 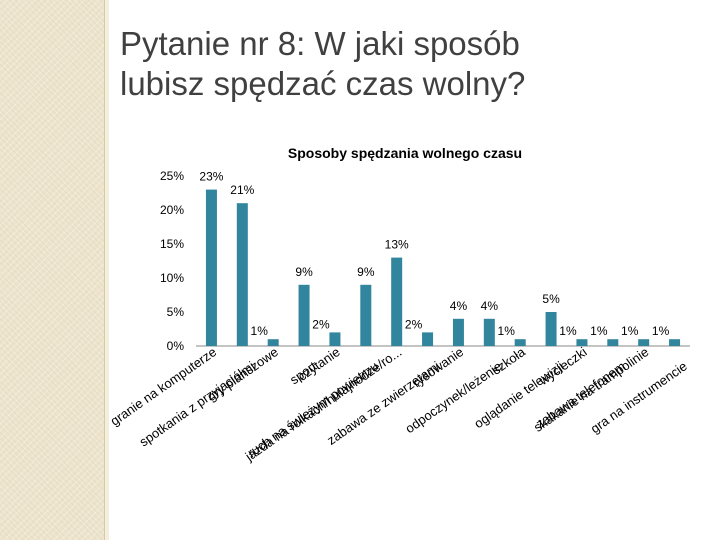 What do you see at coordinates (211, 177) in the screenshot?
I see `data-label: 23%` at bounding box center [211, 177].